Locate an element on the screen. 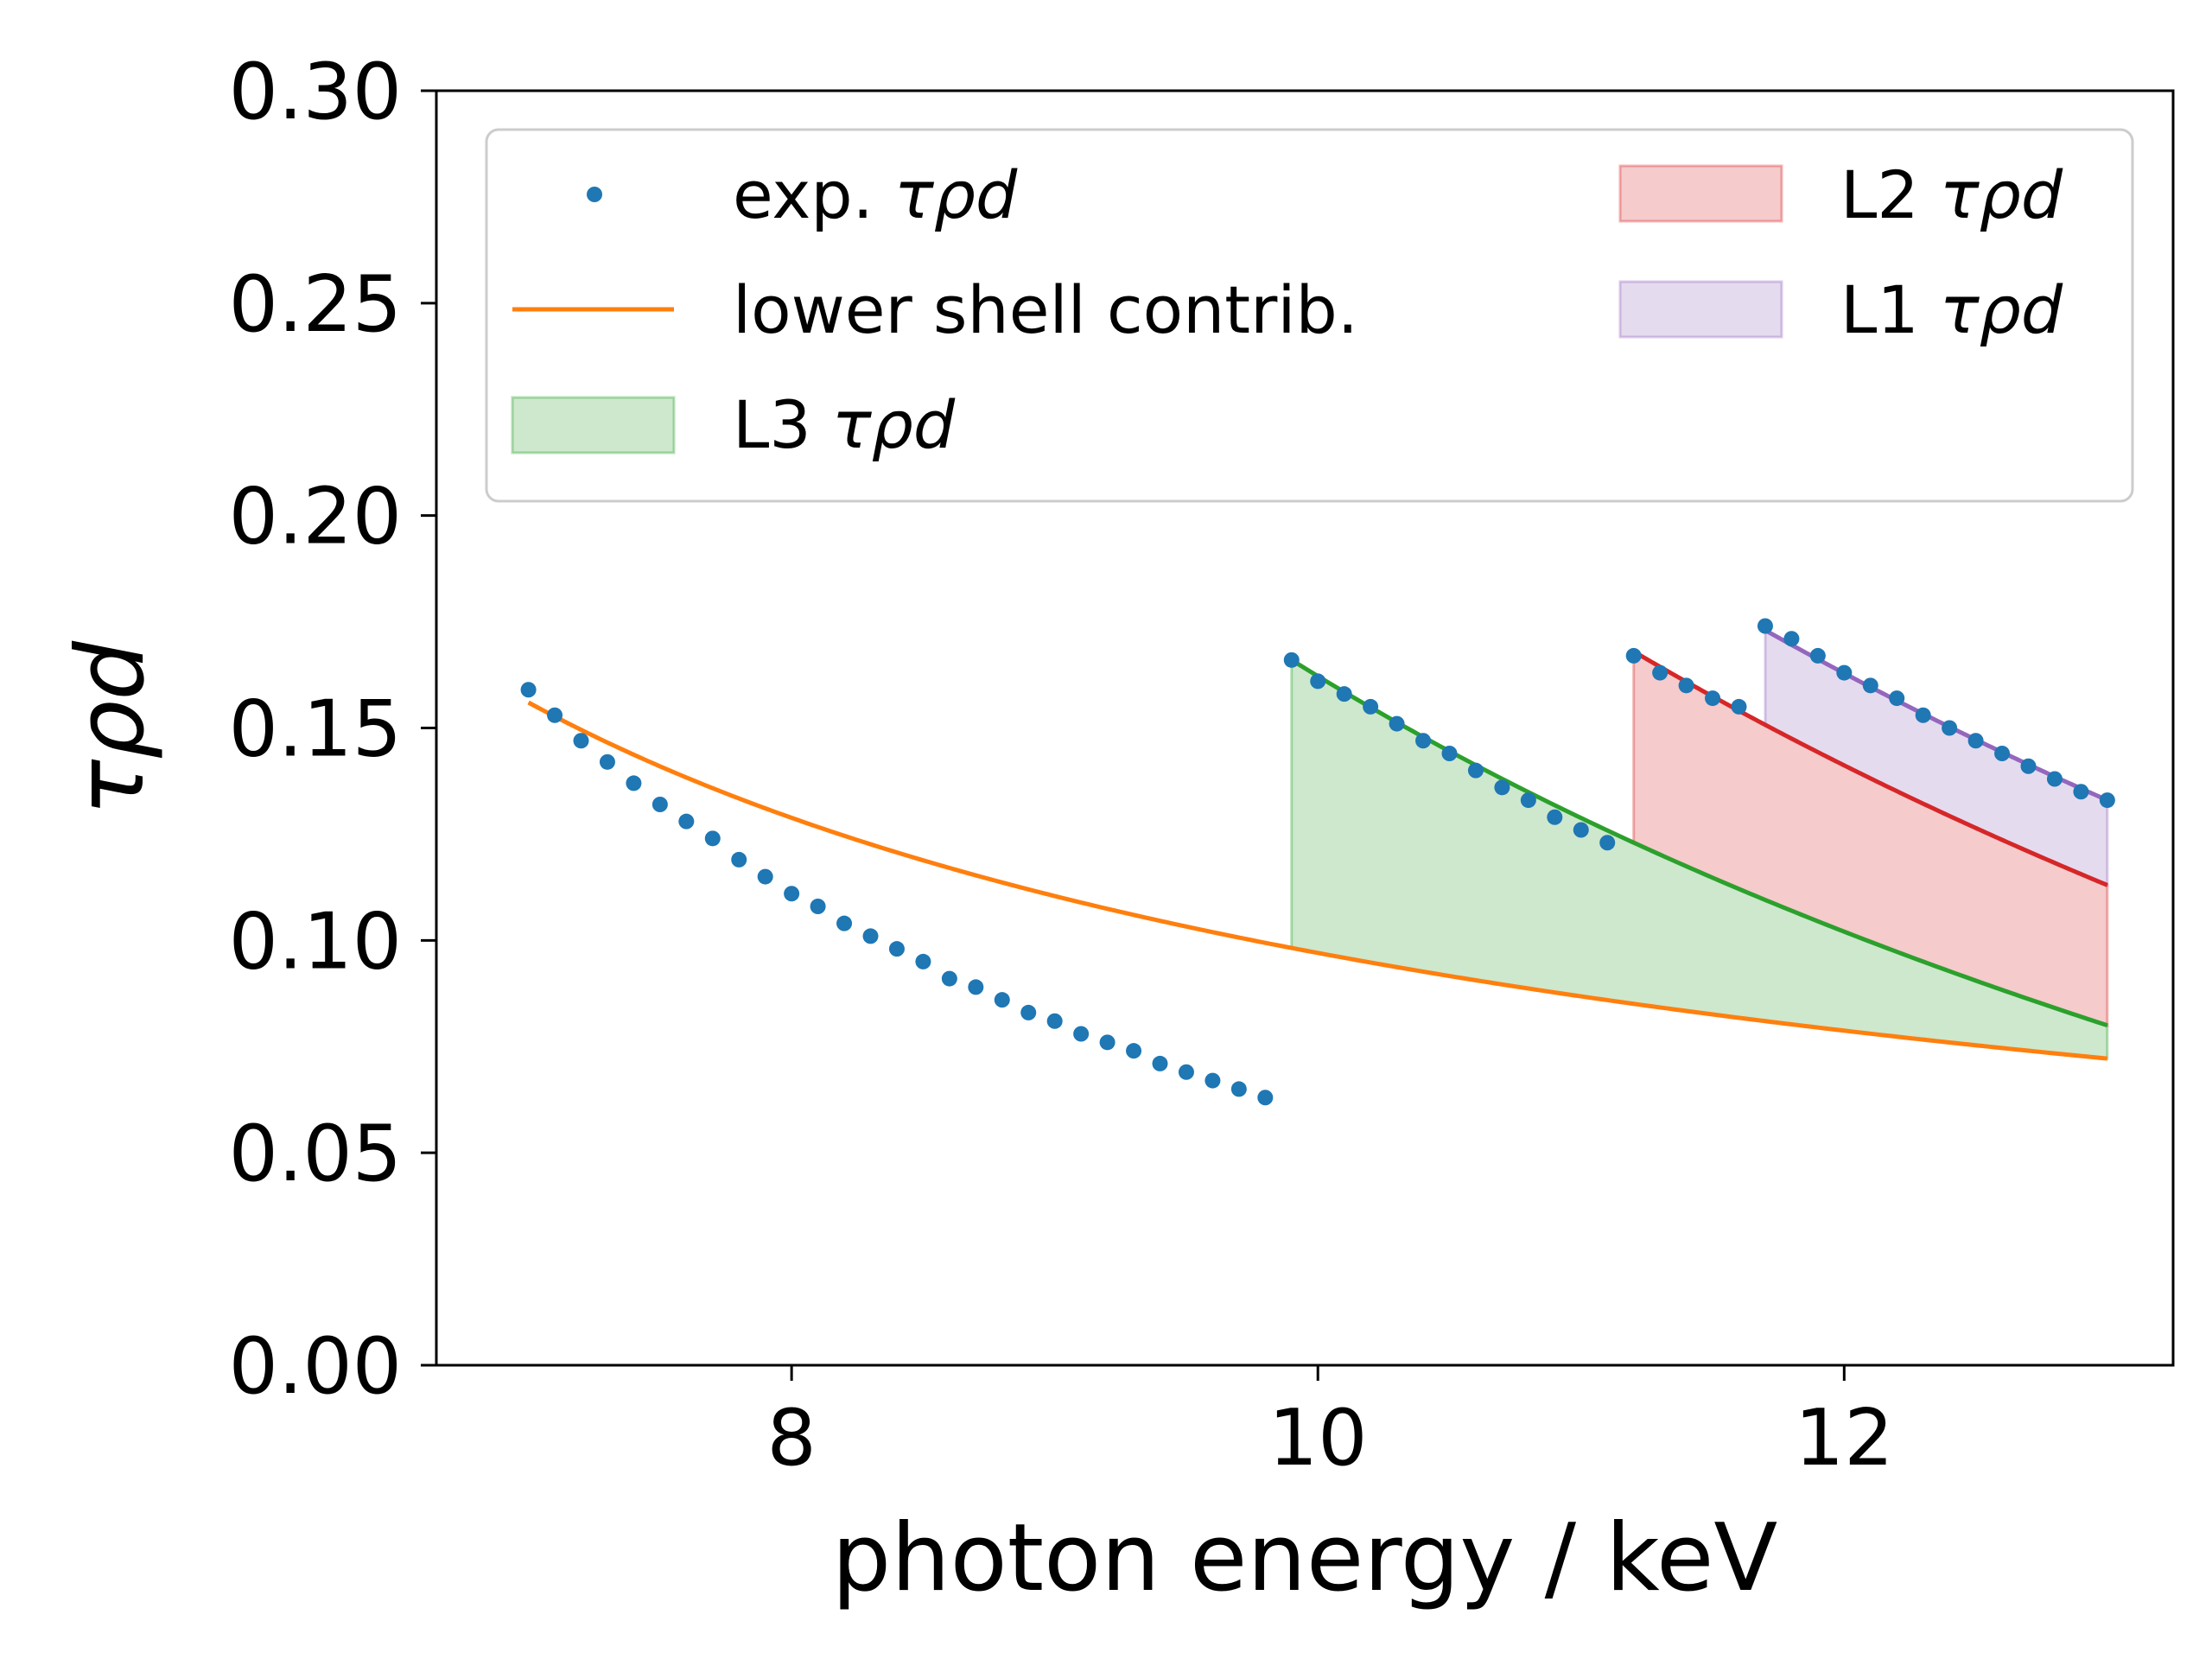  legend-l1-label: L1 τρd is located at coordinates (1951, 309).